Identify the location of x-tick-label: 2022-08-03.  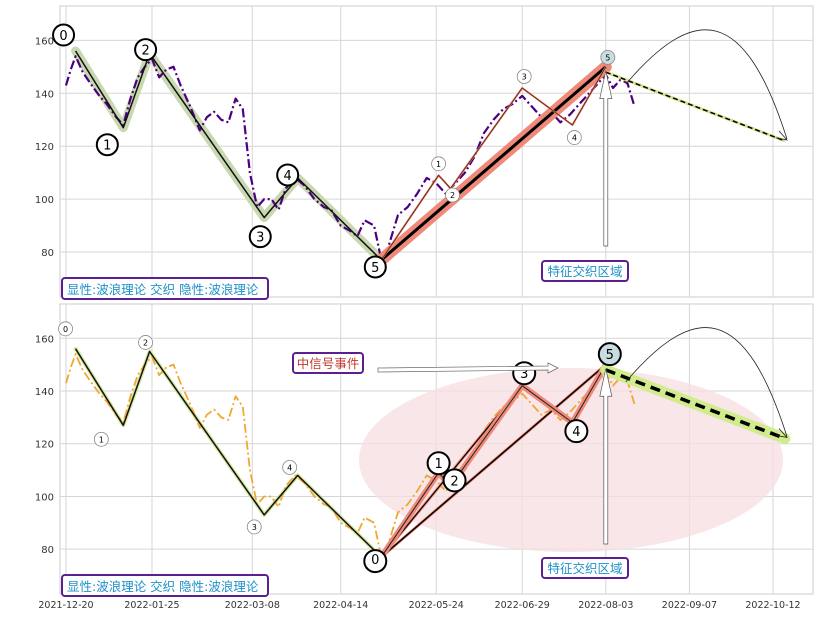
(605, 605).